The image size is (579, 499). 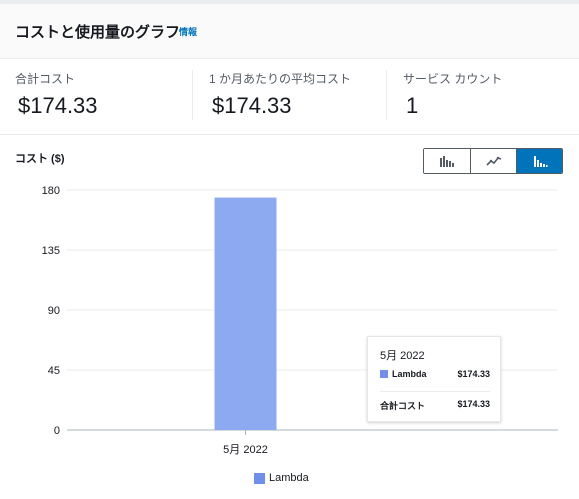 I want to click on legend-swatch, so click(x=259, y=478).